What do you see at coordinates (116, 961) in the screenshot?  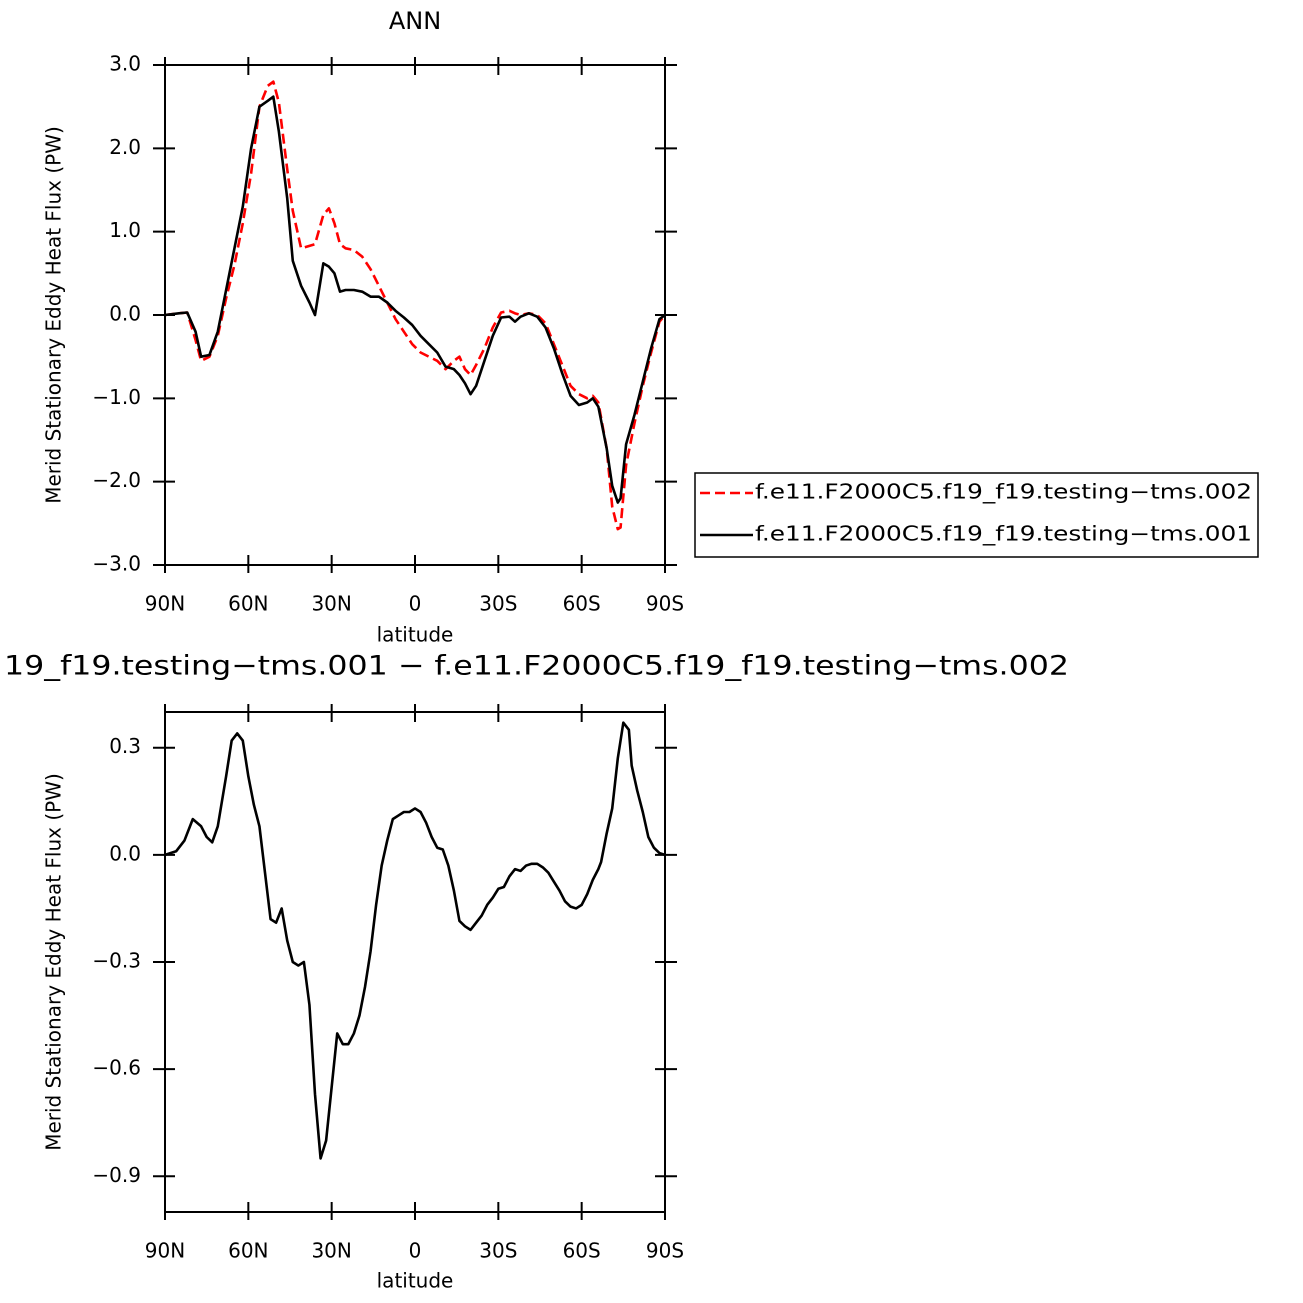 I see `y-tick-label: −0.3` at bounding box center [116, 961].